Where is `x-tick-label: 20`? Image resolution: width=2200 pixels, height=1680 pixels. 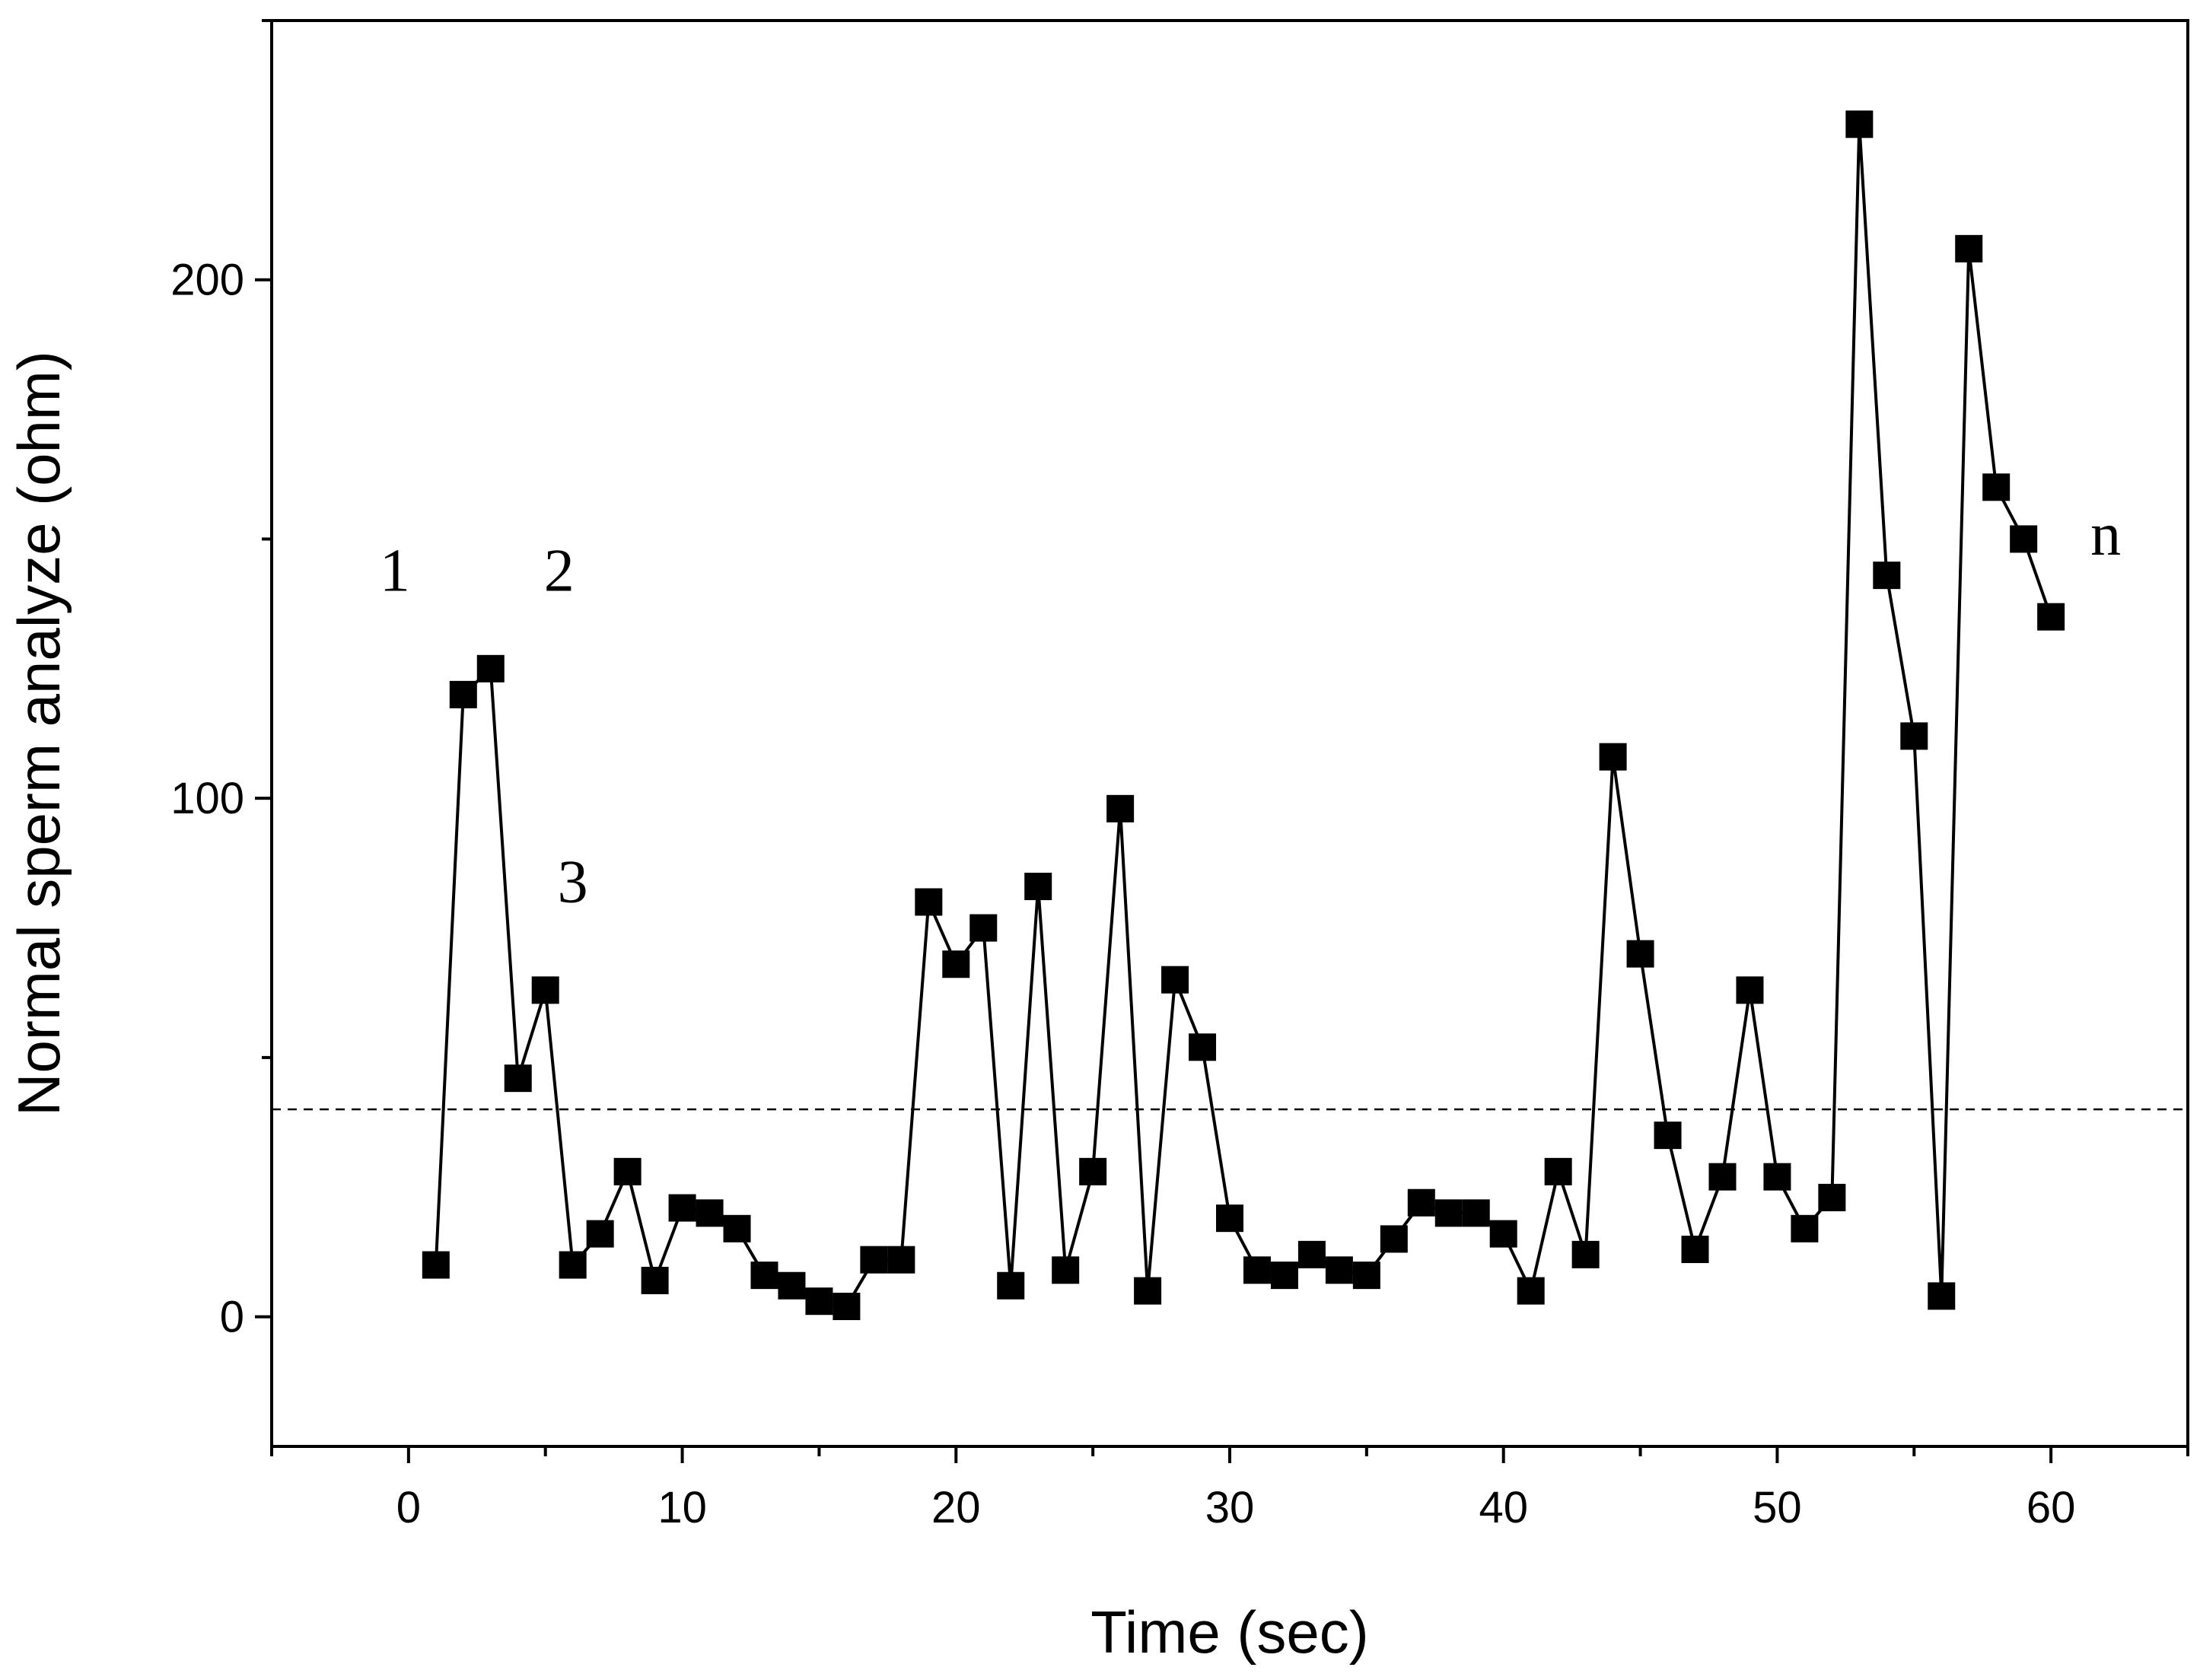
x-tick-label: 20 is located at coordinates (956, 1507).